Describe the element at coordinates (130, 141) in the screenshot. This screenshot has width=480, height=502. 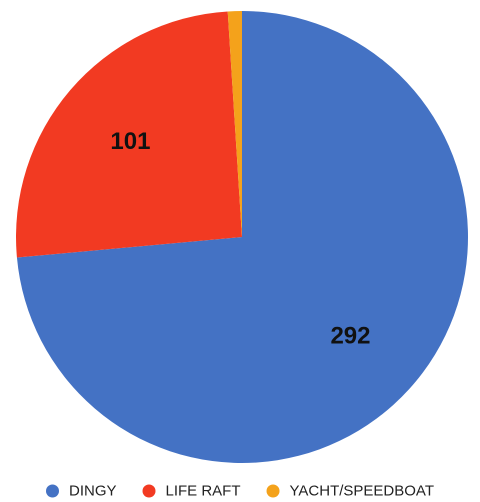
I see `data-label-life-raft: 101` at that location.